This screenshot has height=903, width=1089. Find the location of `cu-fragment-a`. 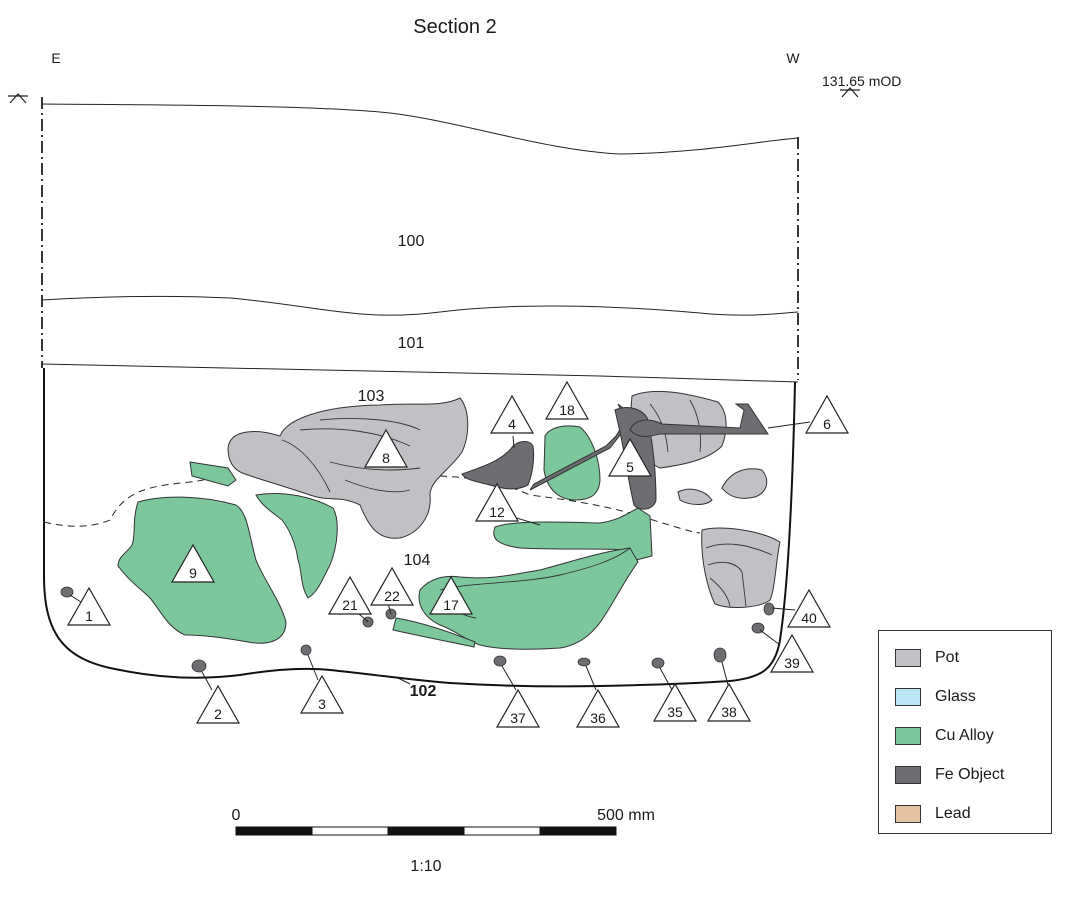

cu-fragment-a is located at coordinates (213, 474).